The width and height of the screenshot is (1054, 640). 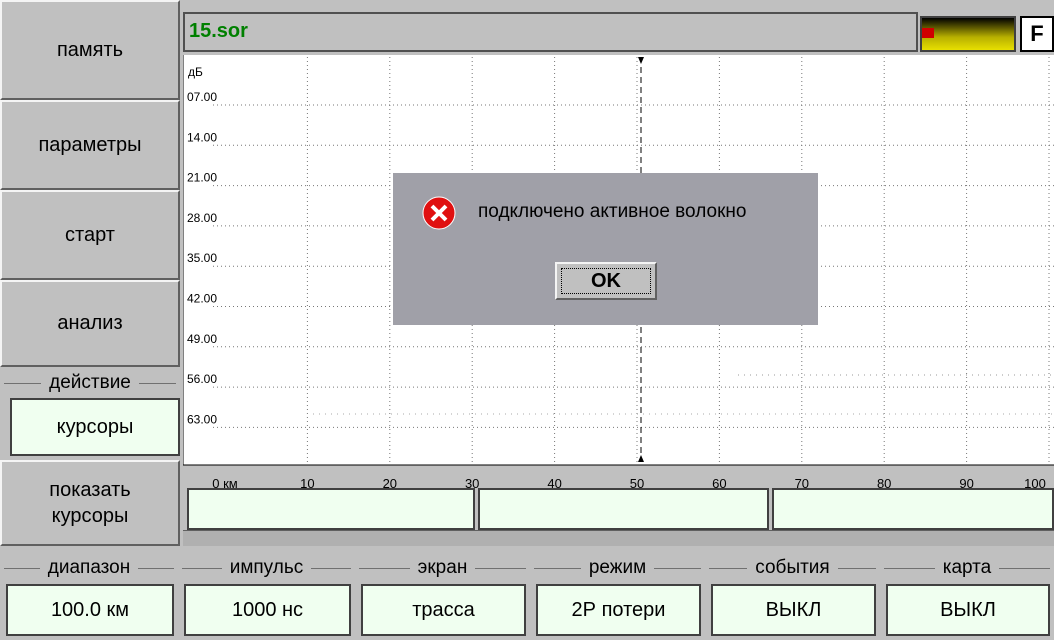 I want to click on x-tick-label: 70, so click(x=802, y=483).